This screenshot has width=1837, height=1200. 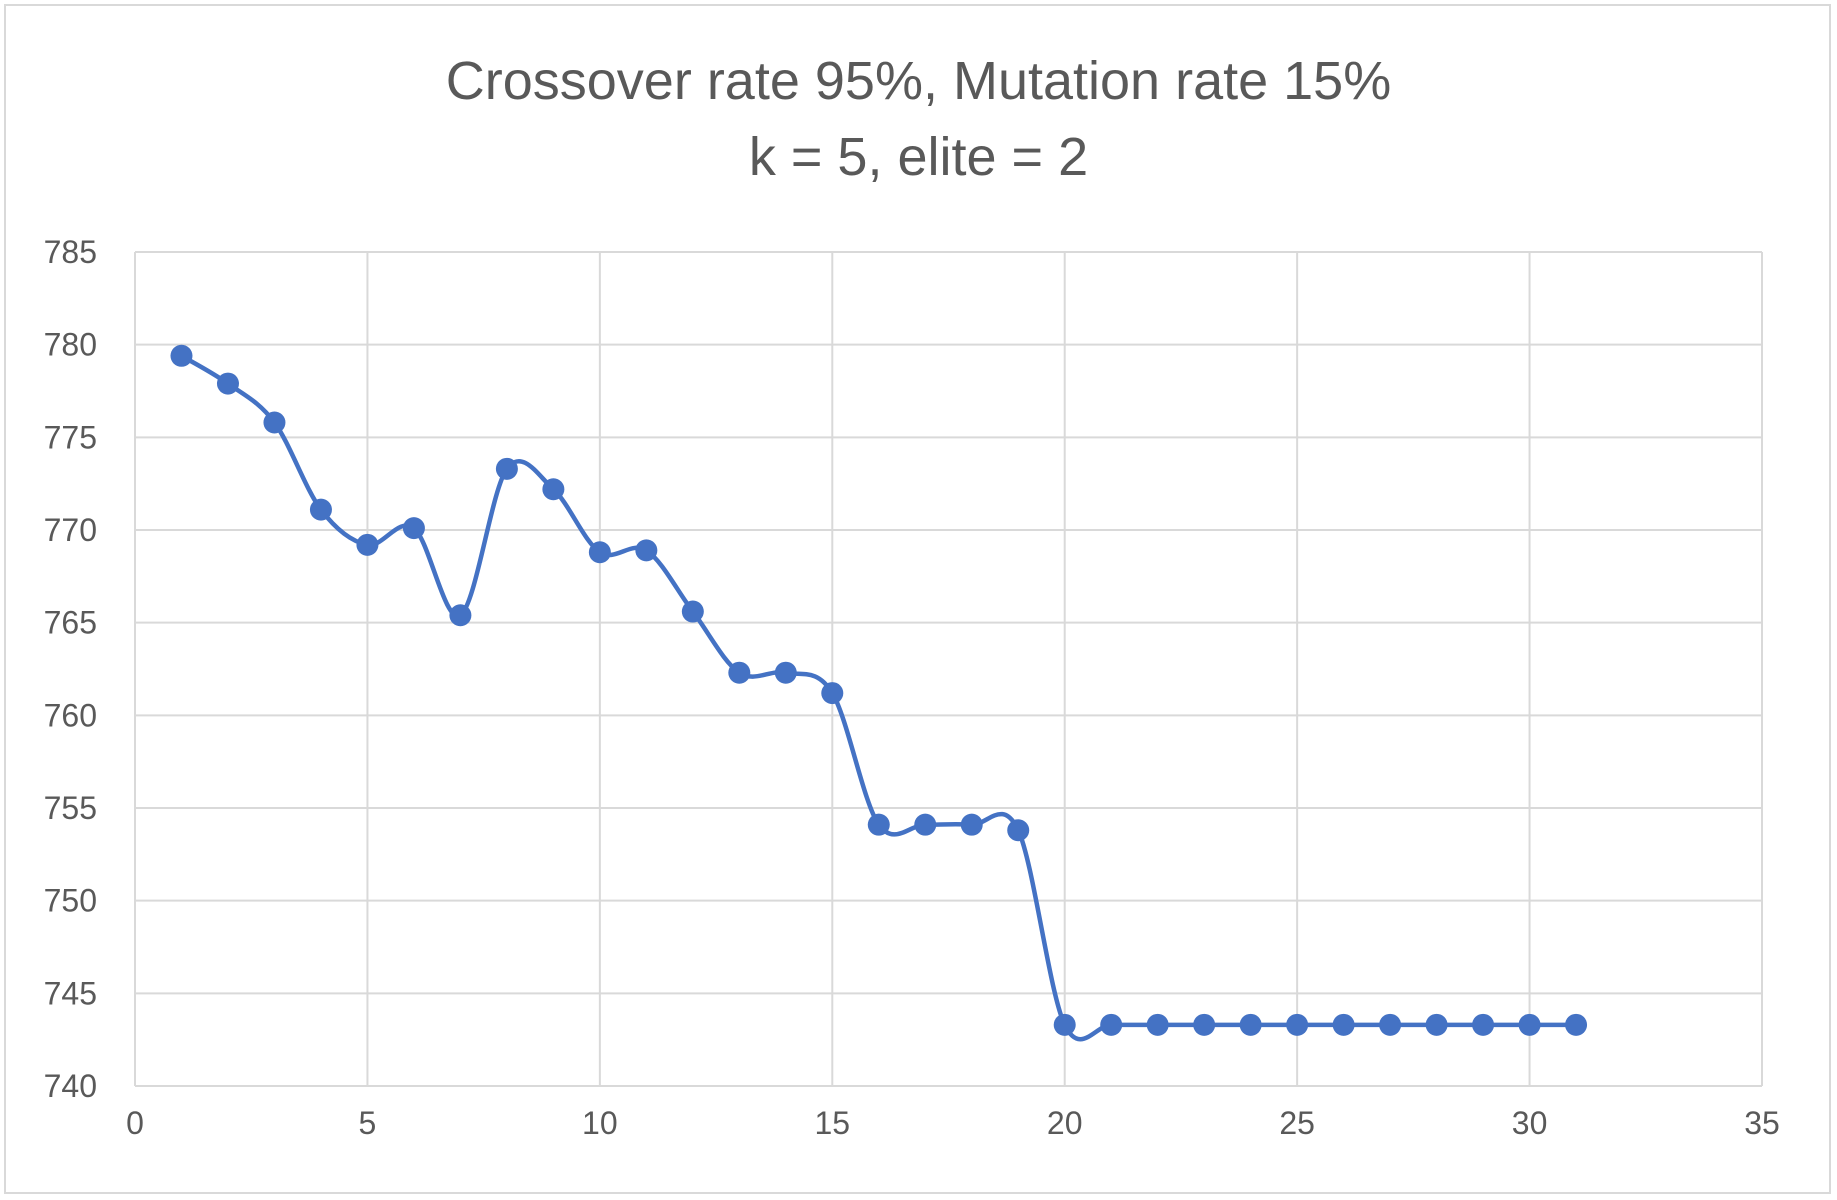 I want to click on x-tick-label: 10, so click(x=600, y=1123).